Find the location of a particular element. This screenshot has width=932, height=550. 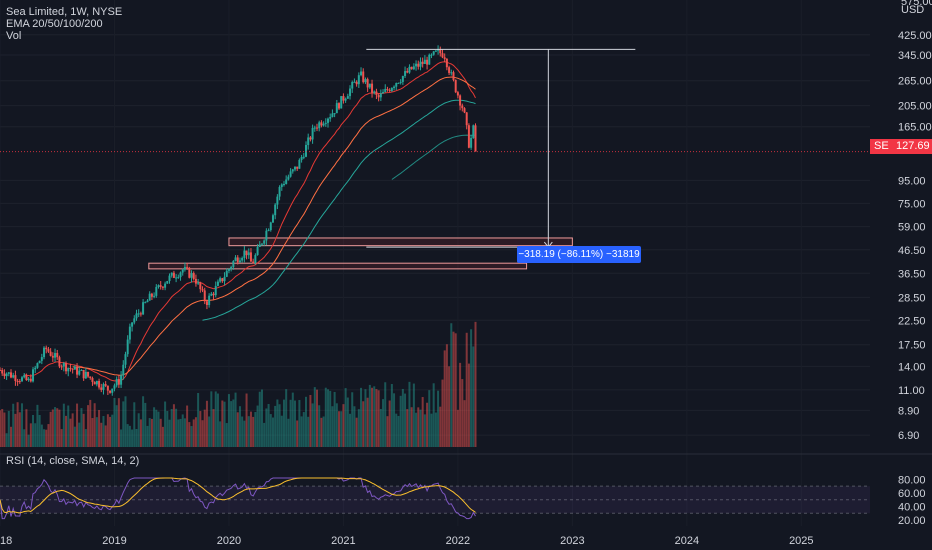

ema200-line is located at coordinates (433, 157).